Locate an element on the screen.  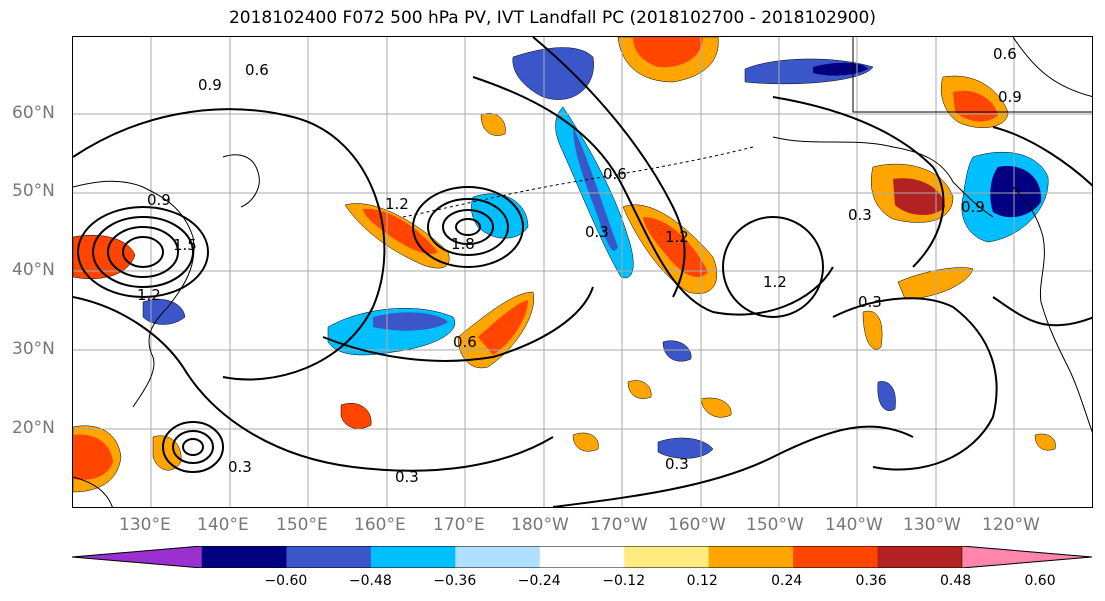
lon-label-120w: 120°W is located at coordinates (1011, 525).